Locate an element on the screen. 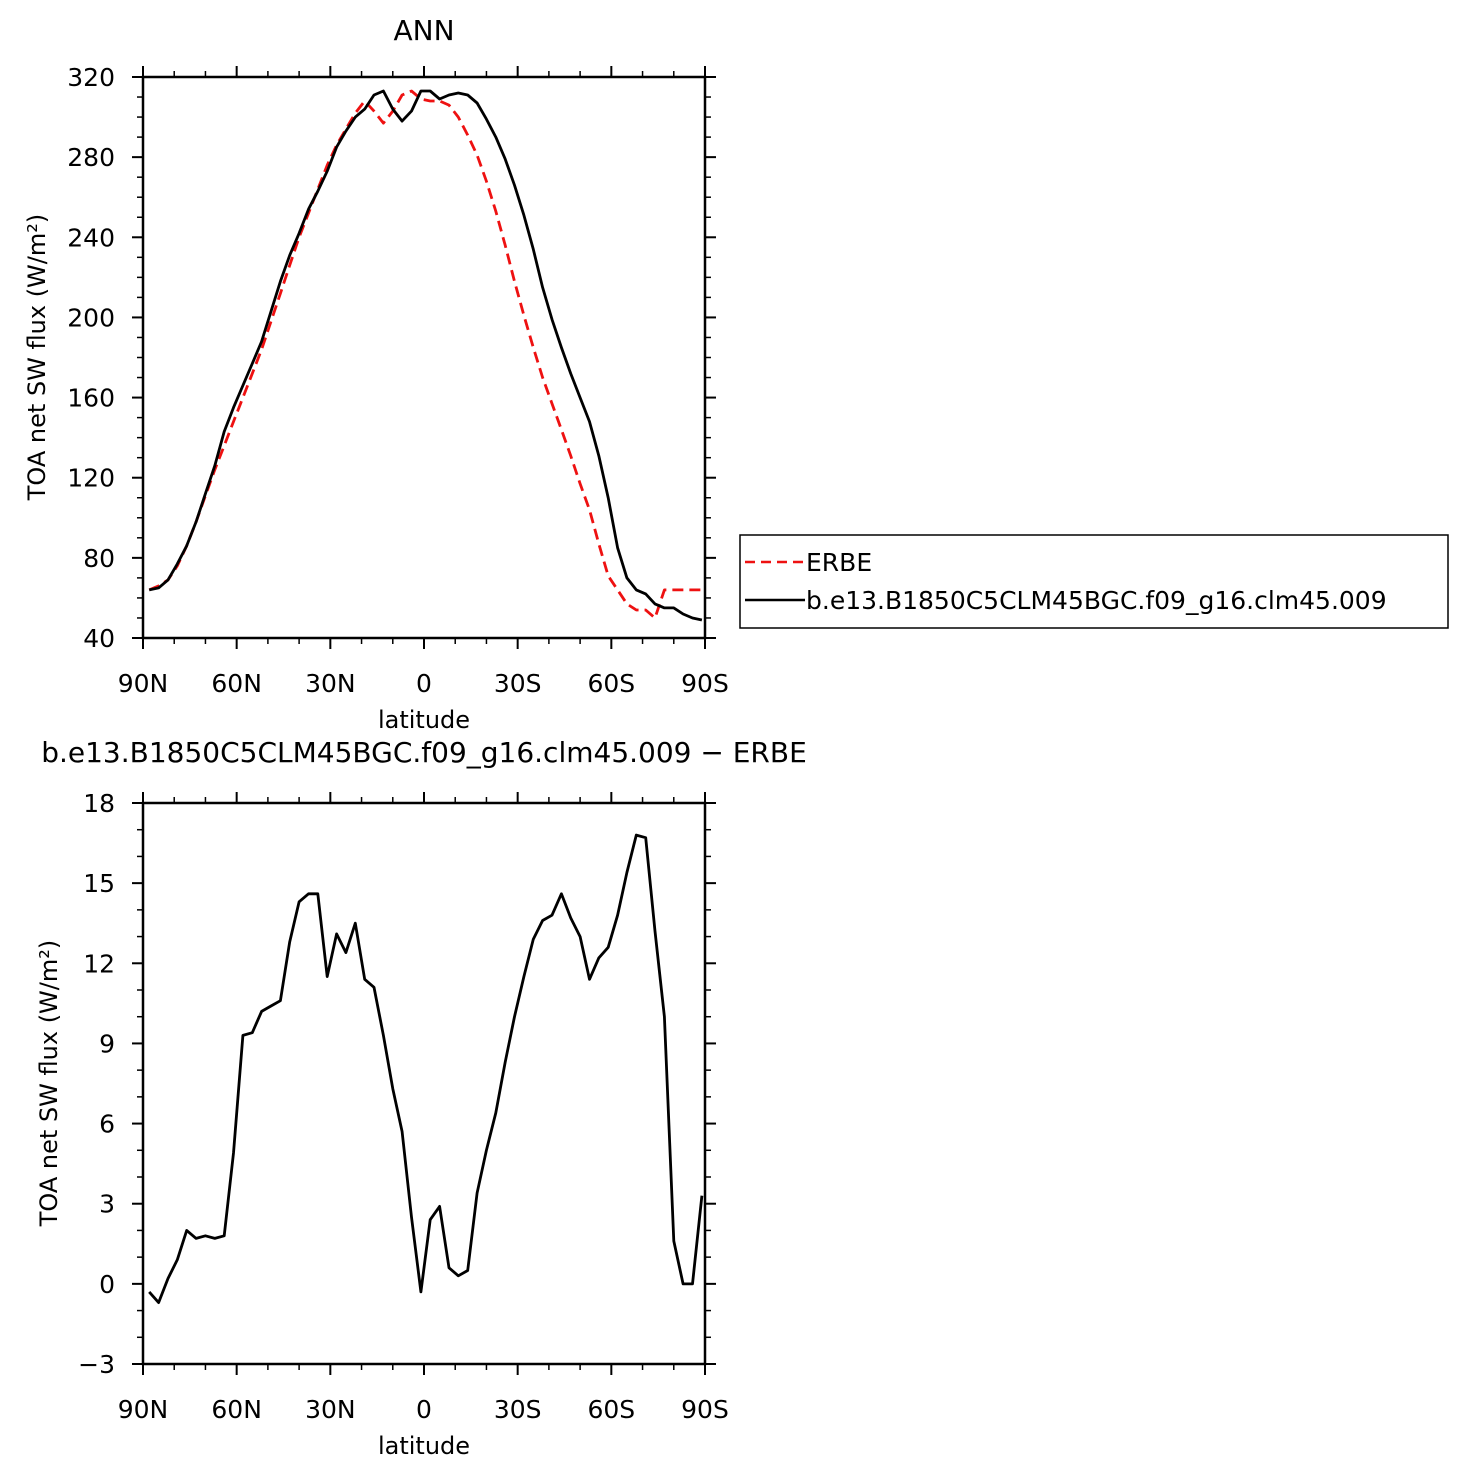  bottom-series is located at coordinates (426, 1068).